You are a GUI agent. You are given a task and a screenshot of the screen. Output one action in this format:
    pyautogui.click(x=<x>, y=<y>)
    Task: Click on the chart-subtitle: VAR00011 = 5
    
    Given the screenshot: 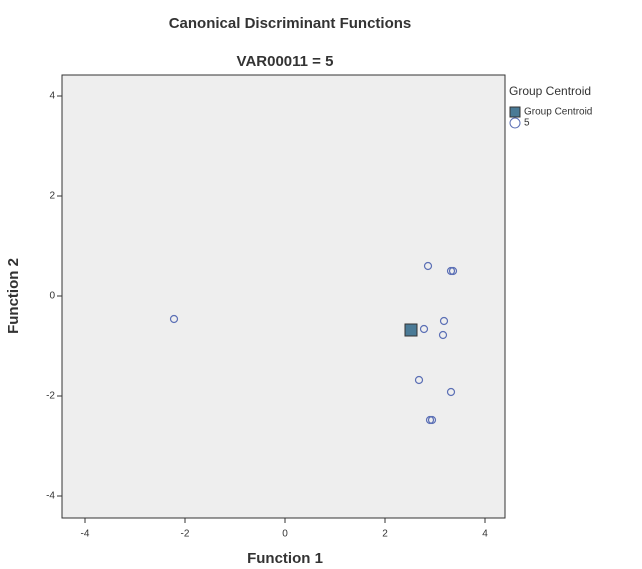 What is the action you would take?
    pyautogui.click(x=285, y=61)
    